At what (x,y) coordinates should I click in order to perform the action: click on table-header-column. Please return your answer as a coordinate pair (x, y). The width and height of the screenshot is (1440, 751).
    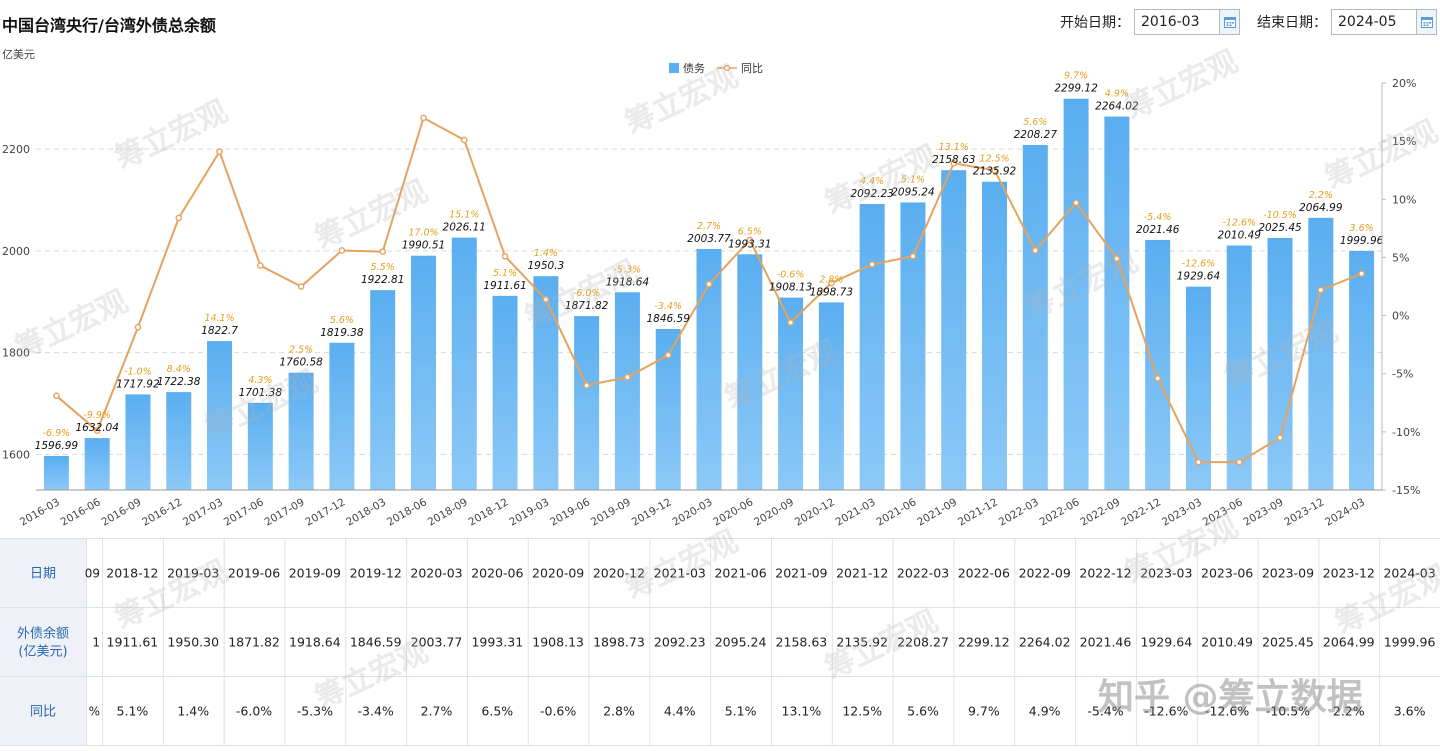
    Looking at the image, I should click on (43, 641).